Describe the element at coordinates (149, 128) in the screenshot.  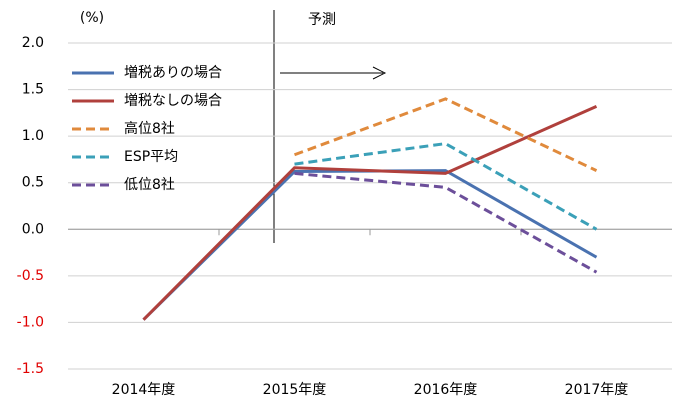
I see `legend-label: 高位8社` at that location.